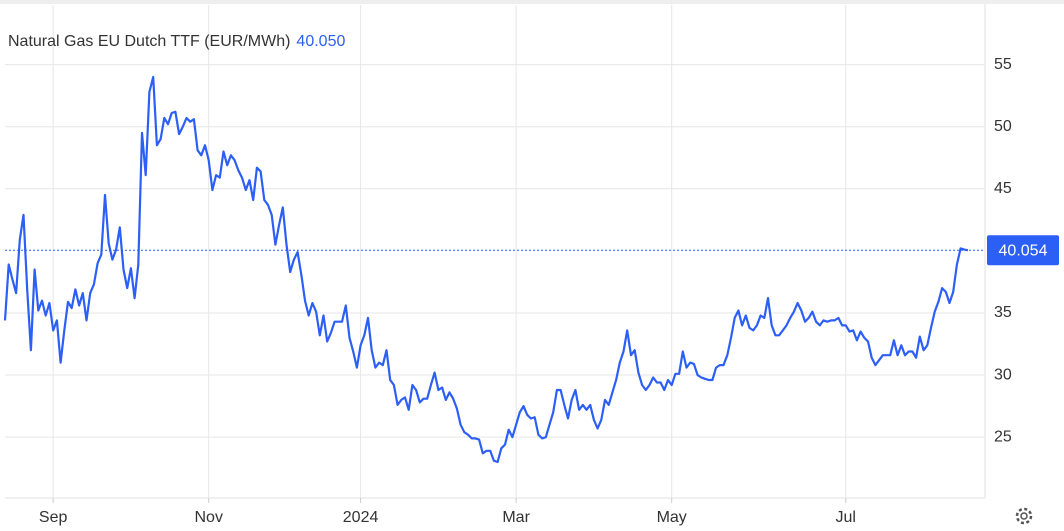 This screenshot has height=531, width=1064. What do you see at coordinates (53, 517) in the screenshot?
I see `x-tick-label: Sep` at bounding box center [53, 517].